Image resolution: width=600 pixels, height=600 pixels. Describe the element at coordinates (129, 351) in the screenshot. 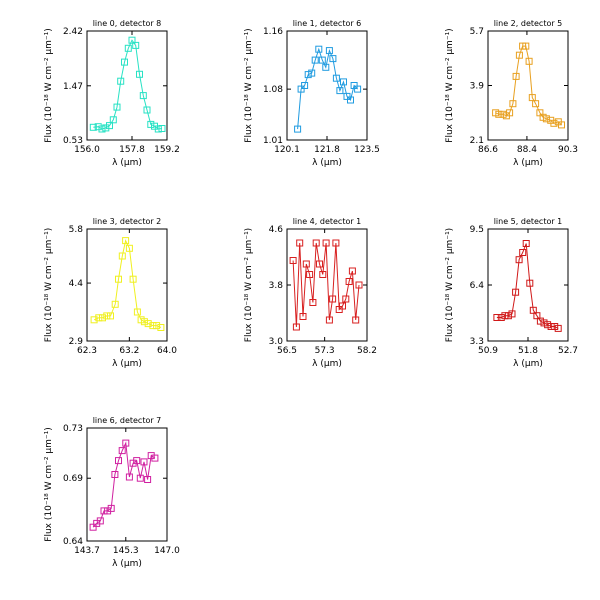

I see `x-tick-label: 63.2` at that location.